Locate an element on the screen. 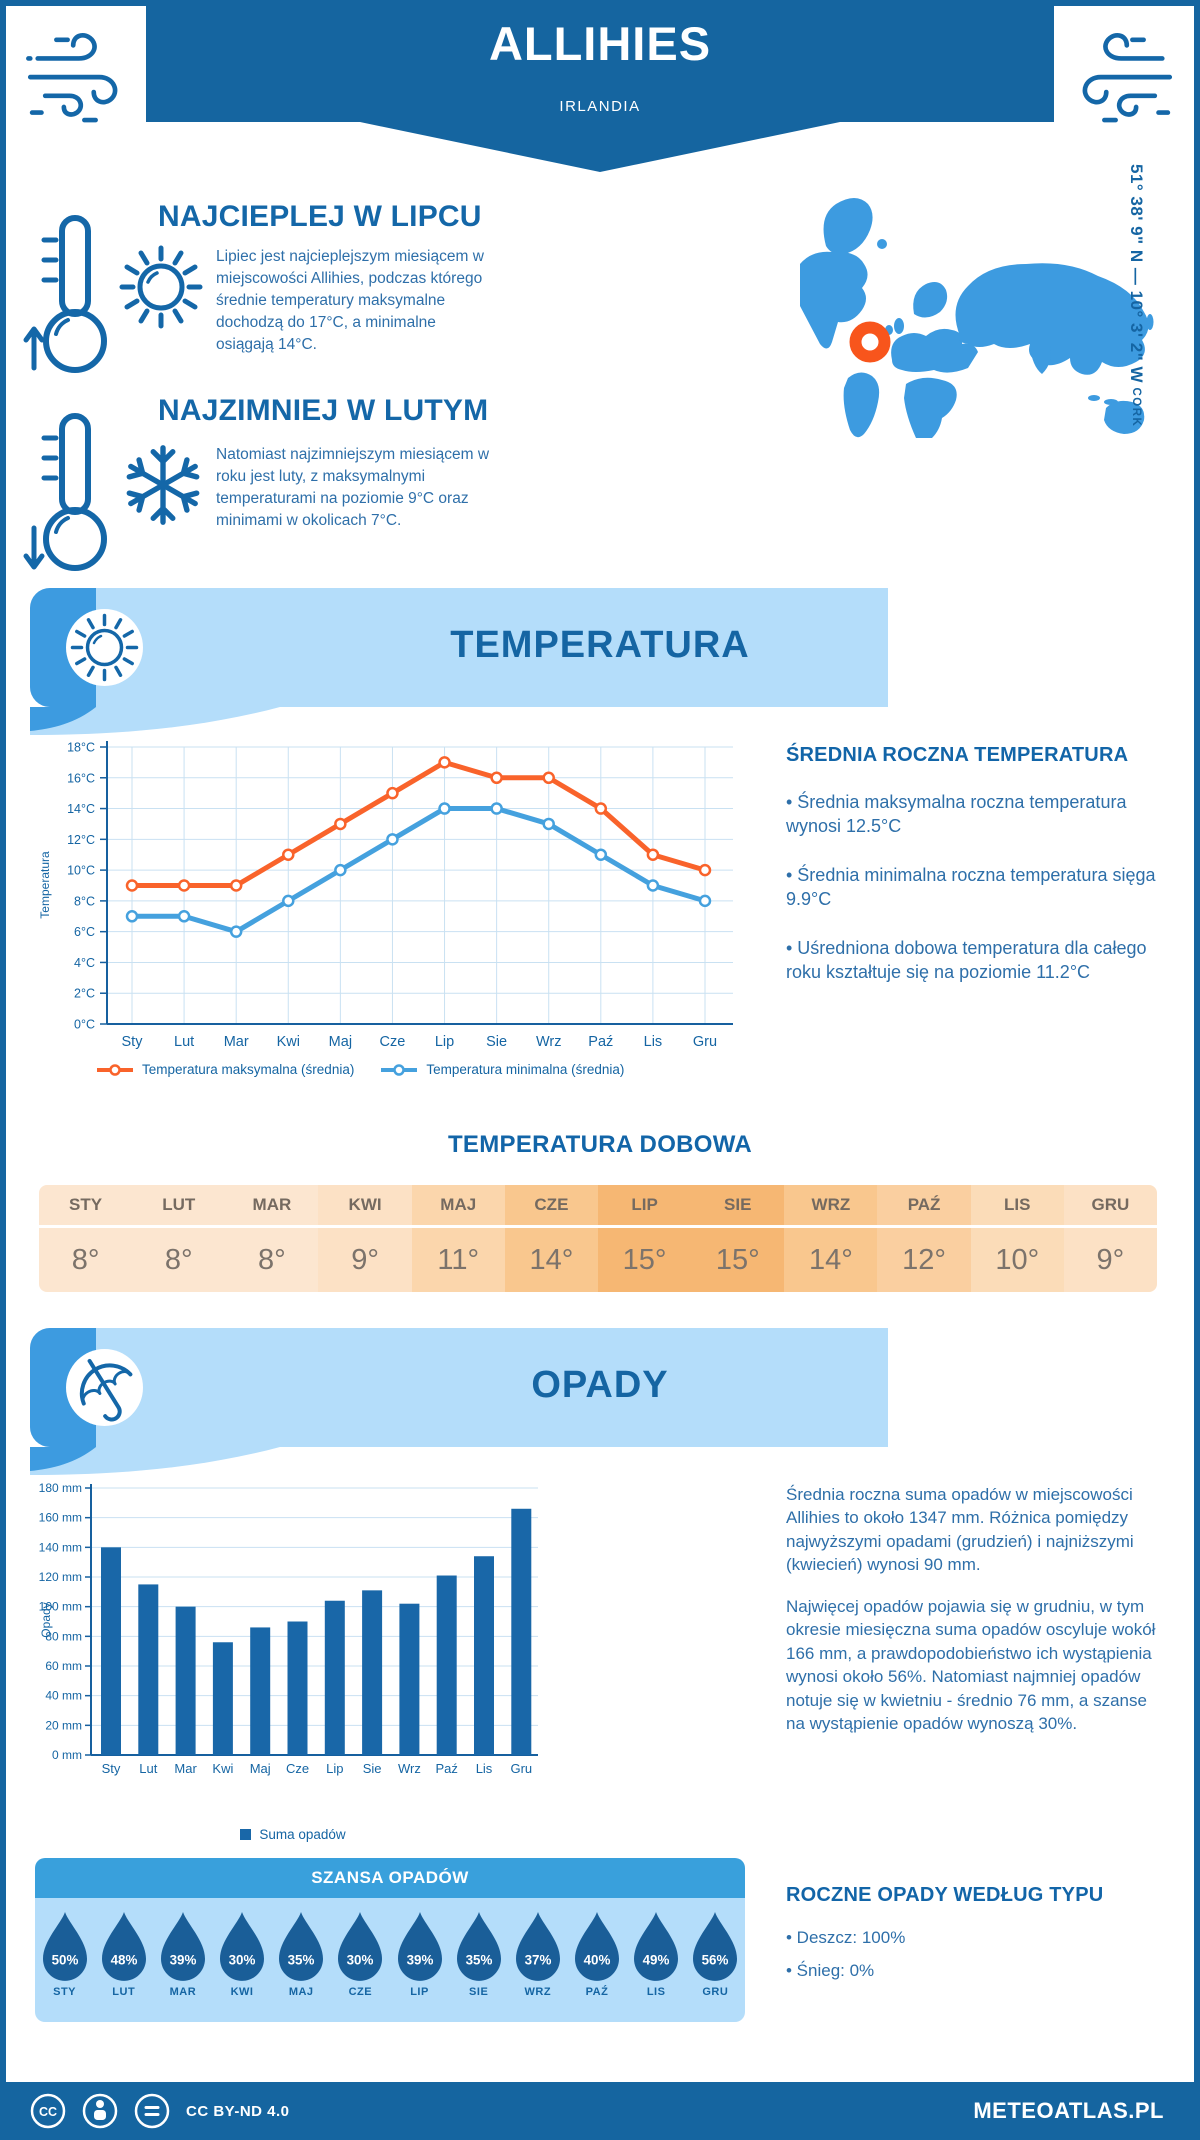  umbrella-badge-icon is located at coordinates (106, 1390).